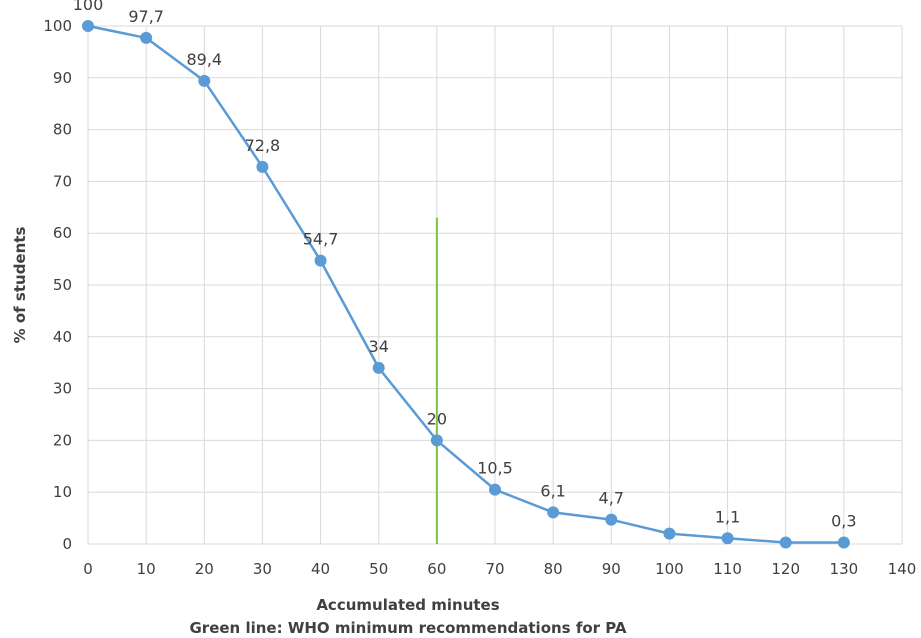 This screenshot has width=921, height=638. Describe the element at coordinates (62, 285) in the screenshot. I see `y-tick-label: 50` at that location.